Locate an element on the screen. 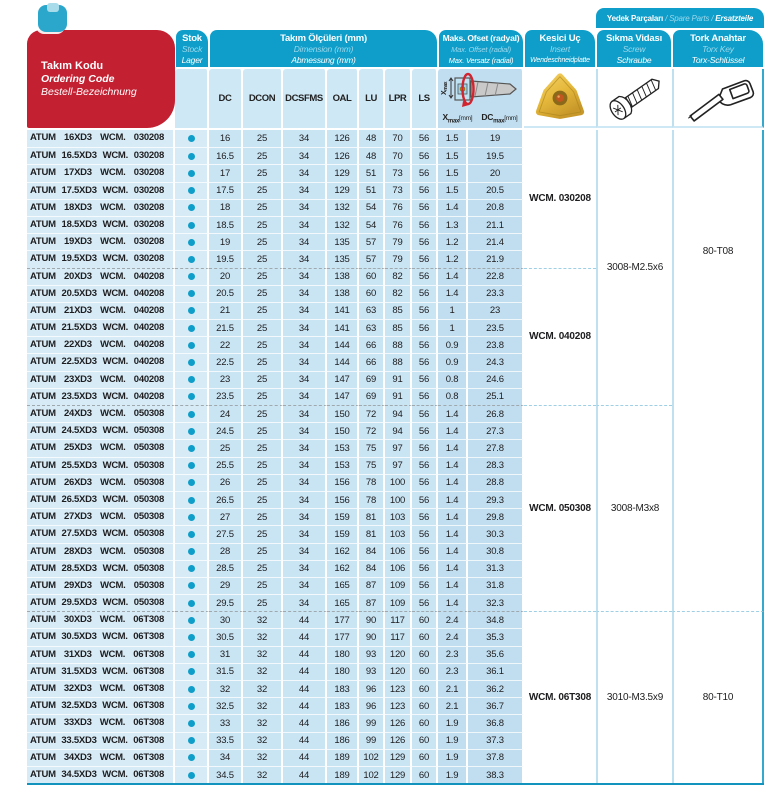 The height and width of the screenshot is (803, 782). oal-cell: 183 is located at coordinates (343, 689).